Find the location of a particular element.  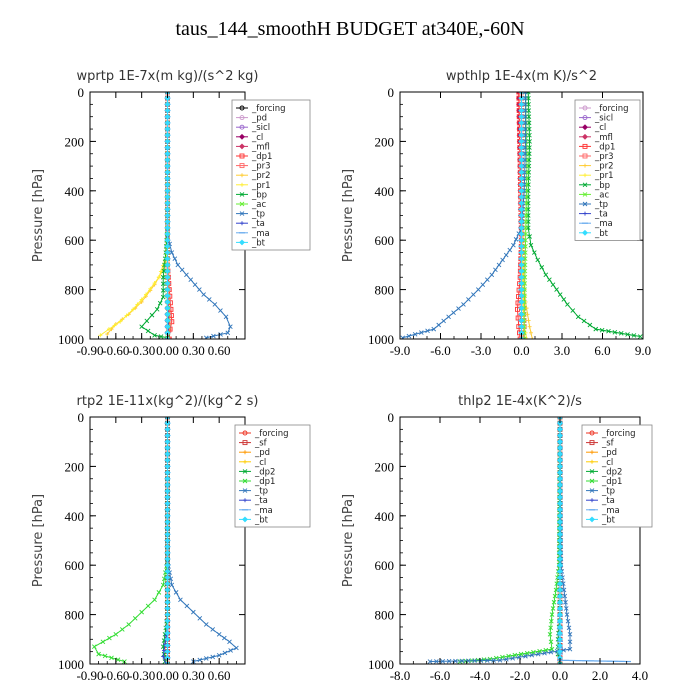

legend-item: _bp is located at coordinates (594, 186).